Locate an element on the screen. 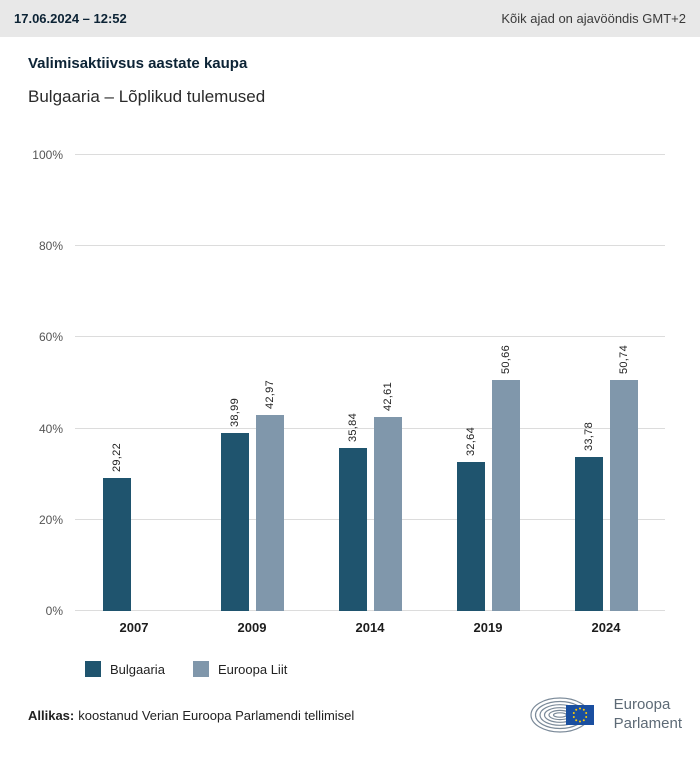  bar-slot: 50,74 is located at coordinates (623, 383).